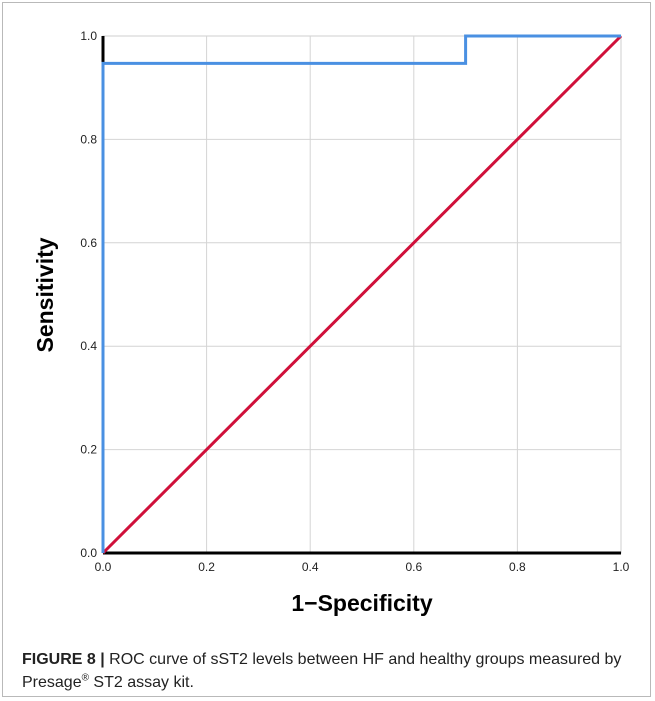 This screenshot has height=701, width=655. Describe the element at coordinates (88, 36) in the screenshot. I see `y-tick-label: 1.0` at that location.